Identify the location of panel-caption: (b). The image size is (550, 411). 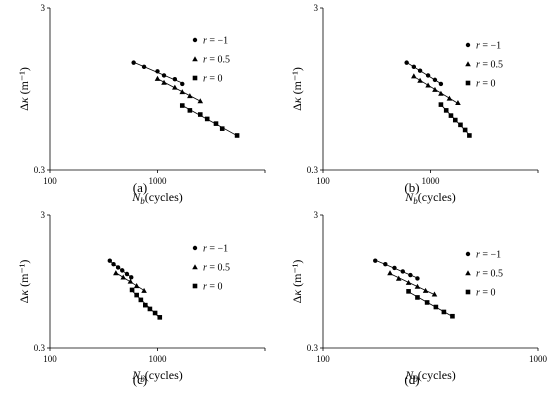
(411, 187).